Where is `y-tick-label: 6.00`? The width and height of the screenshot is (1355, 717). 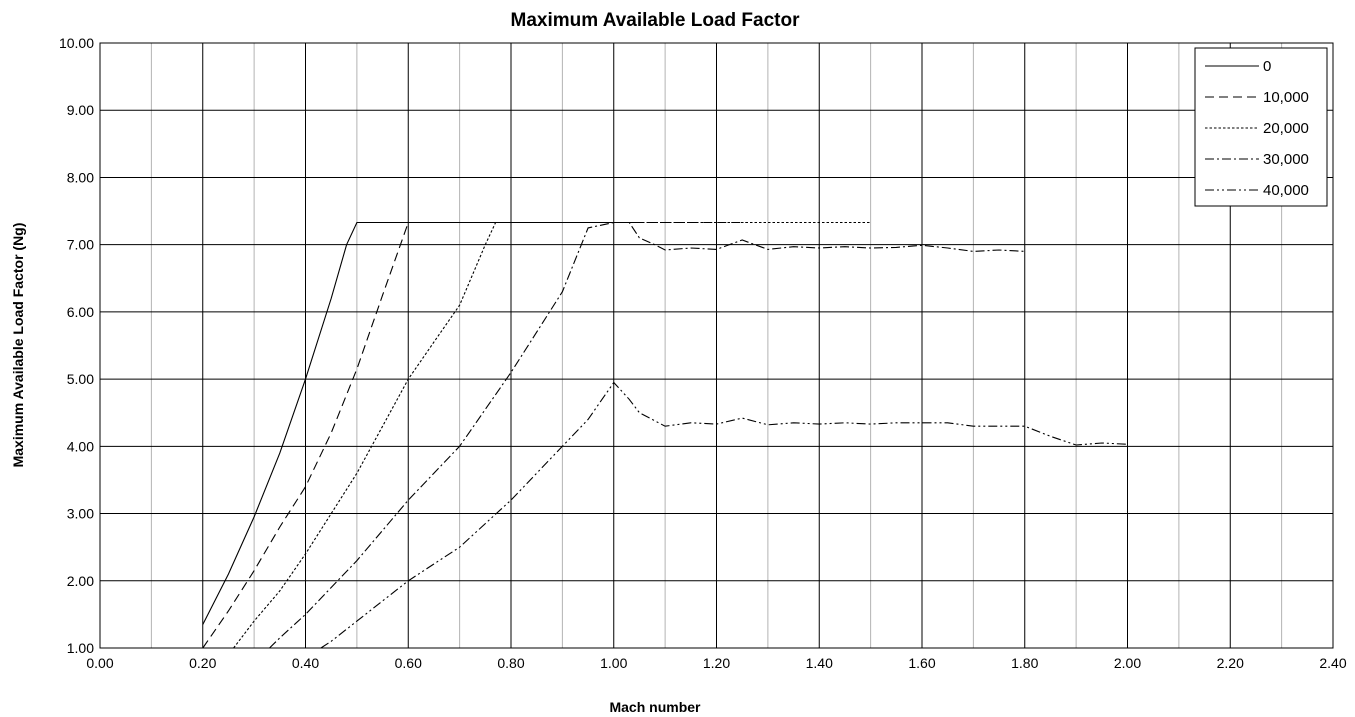
y-tick-label: 6.00 is located at coordinates (80, 312).